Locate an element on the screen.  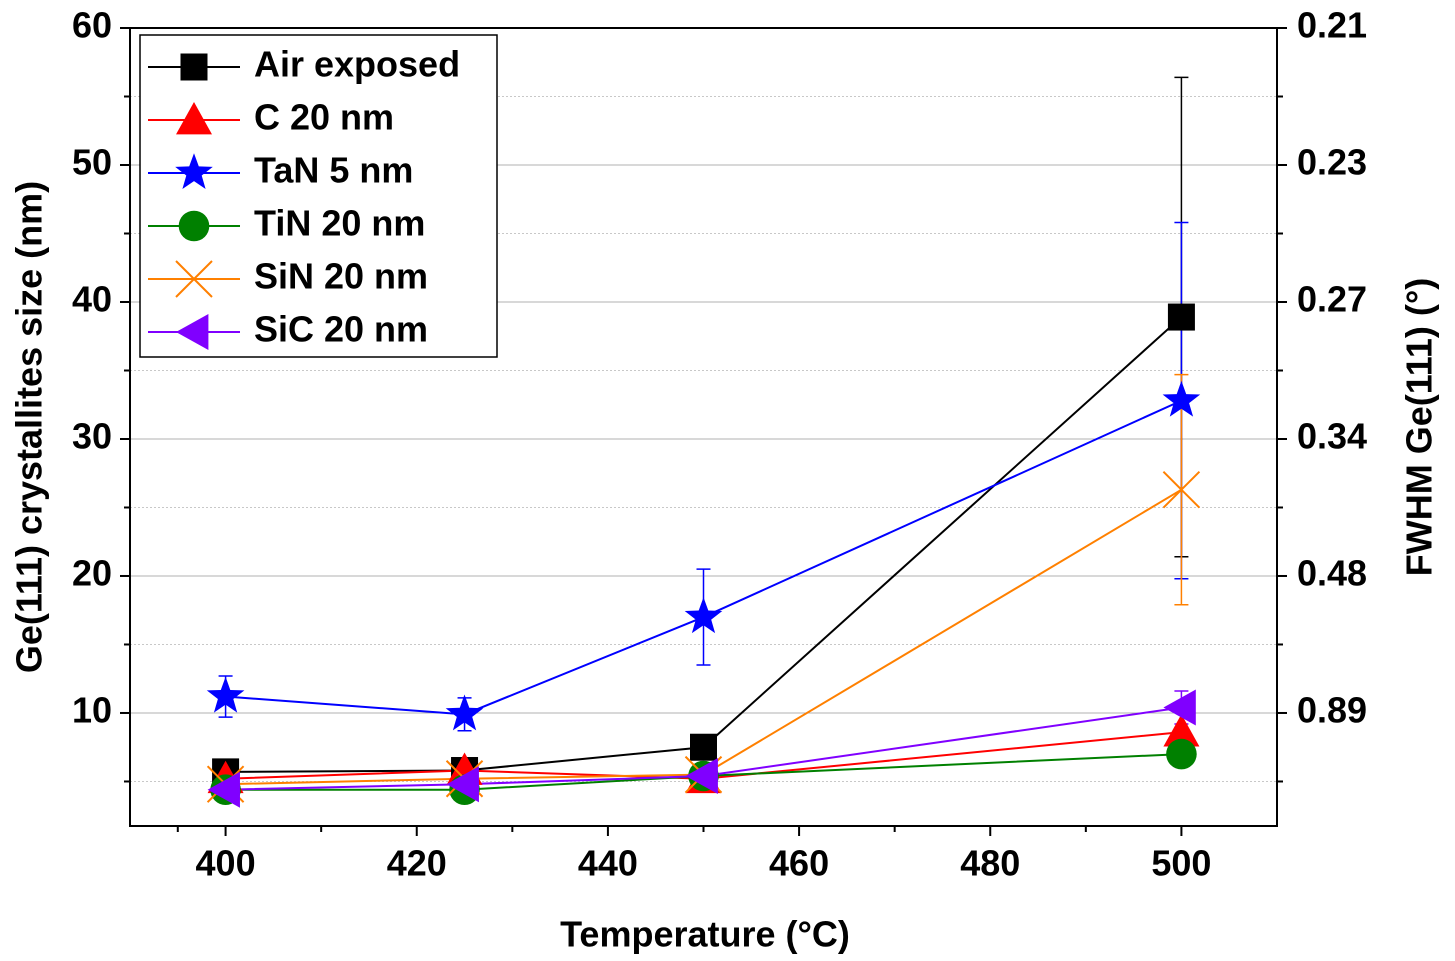
y2-tick-label: 0.34 is located at coordinates (1332, 436).